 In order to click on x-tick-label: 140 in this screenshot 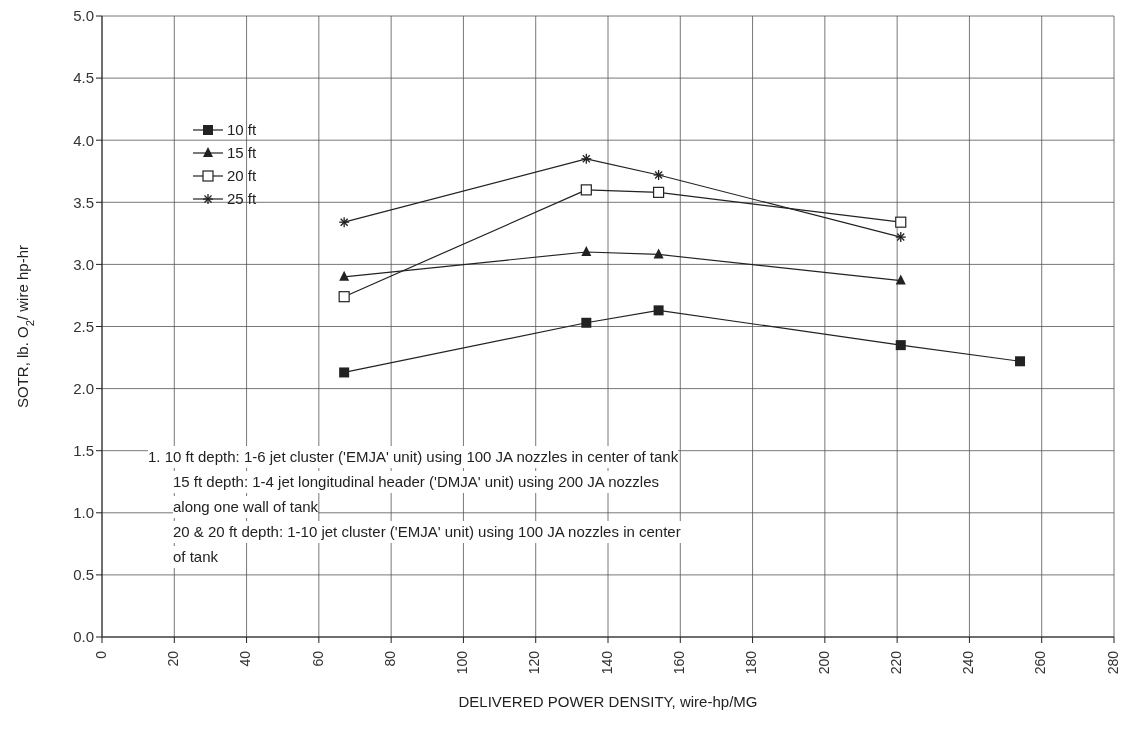, I will do `click(606, 662)`.